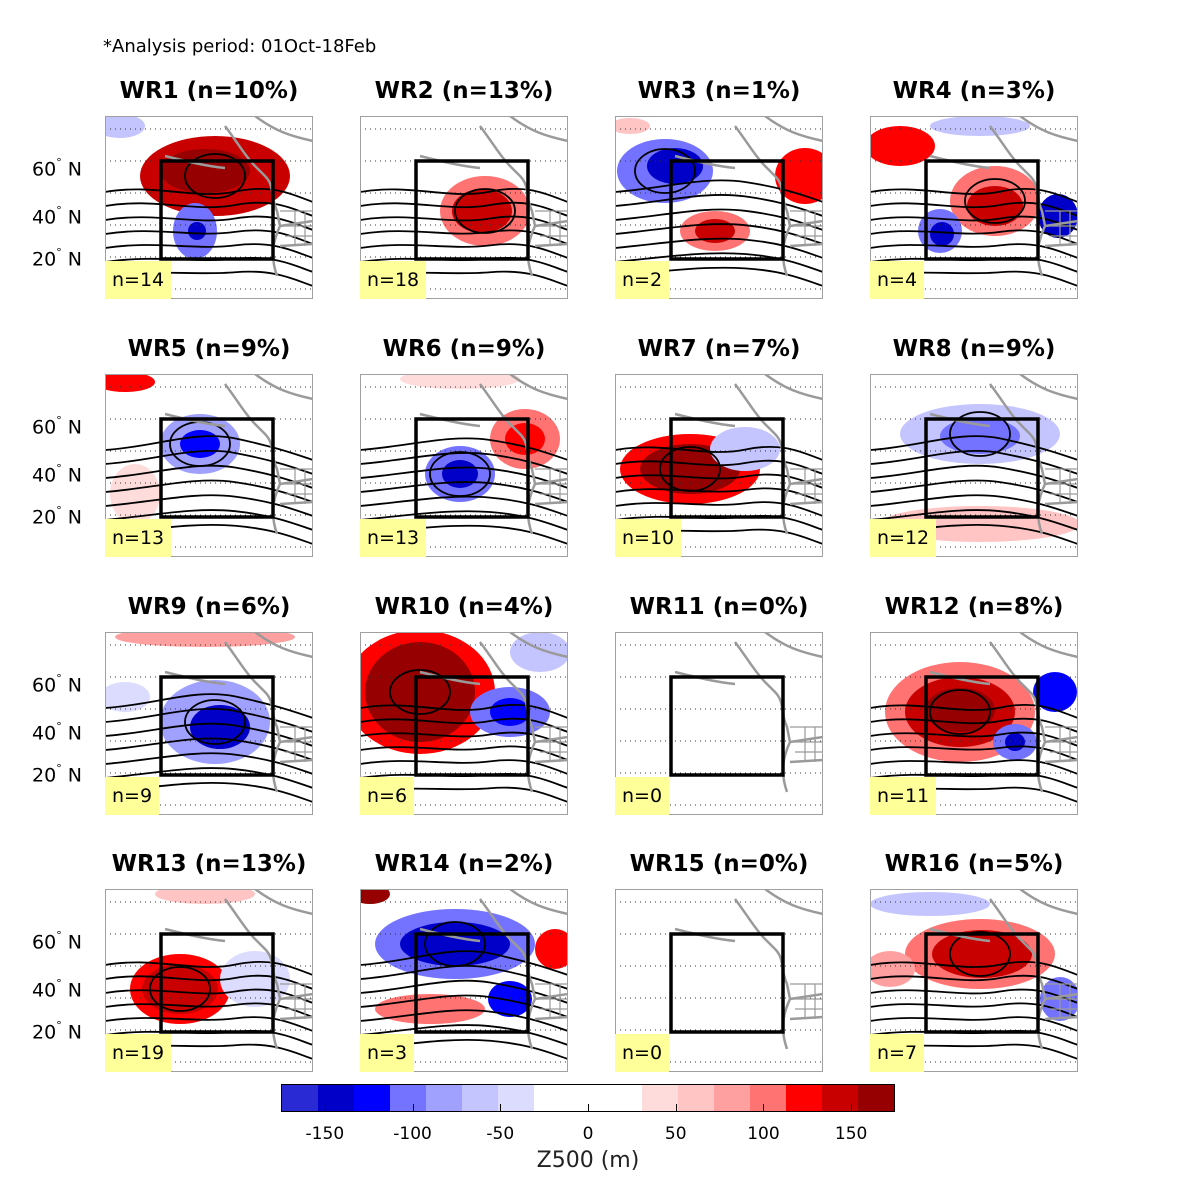 The width and height of the screenshot is (1181, 1181). I want to click on count-badge: n=12, so click(903, 538).